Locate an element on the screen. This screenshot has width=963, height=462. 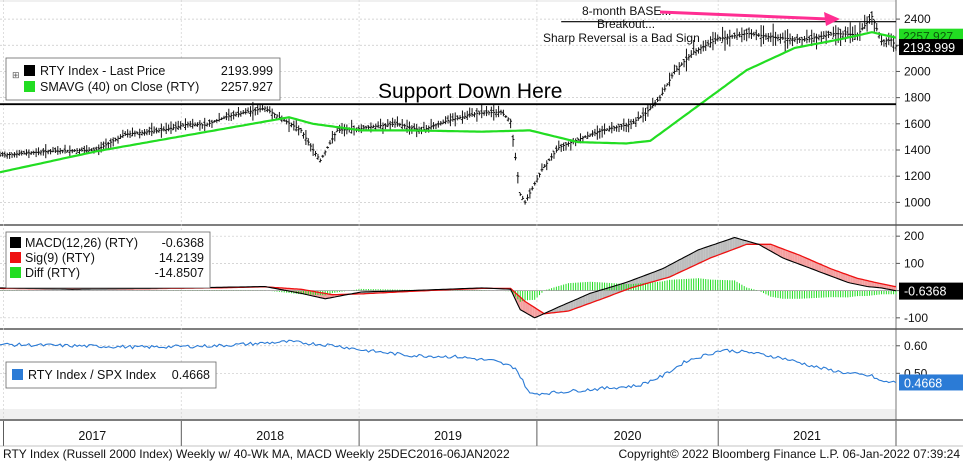
x-axis-area is located at coordinates (481, 441).